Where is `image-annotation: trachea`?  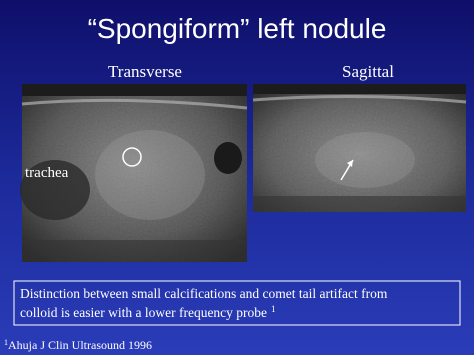 image-annotation: trachea is located at coordinates (47, 173).